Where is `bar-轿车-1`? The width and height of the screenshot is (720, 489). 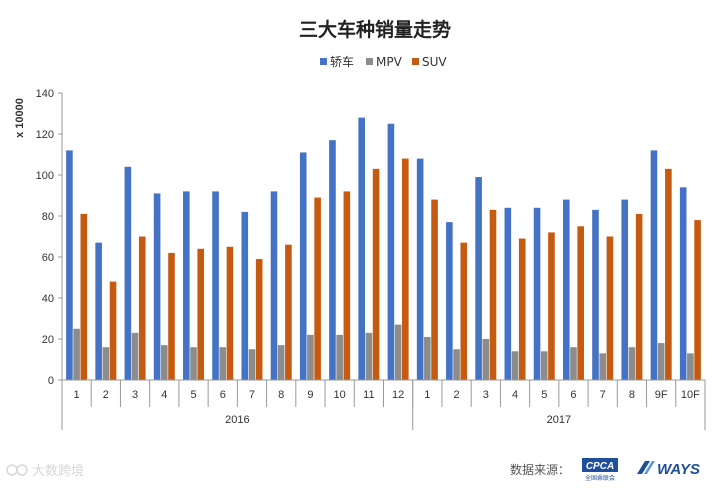
bar-轿车-1 is located at coordinates (69, 265).